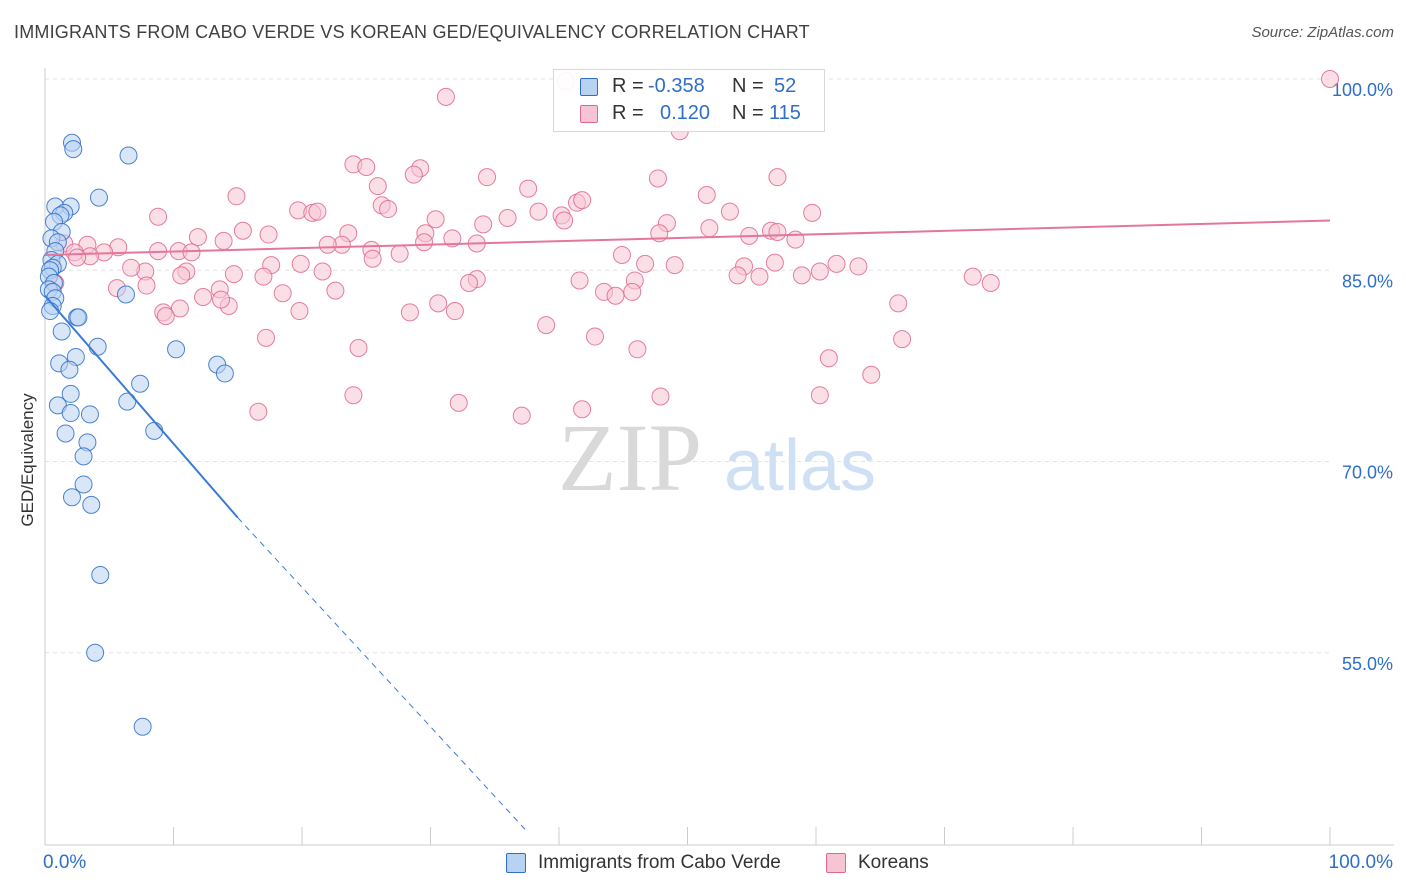 This screenshot has width=1406, height=892. I want to click on stats-row-cabo-verde: R = -0.358 N = 52, so click(689, 87).